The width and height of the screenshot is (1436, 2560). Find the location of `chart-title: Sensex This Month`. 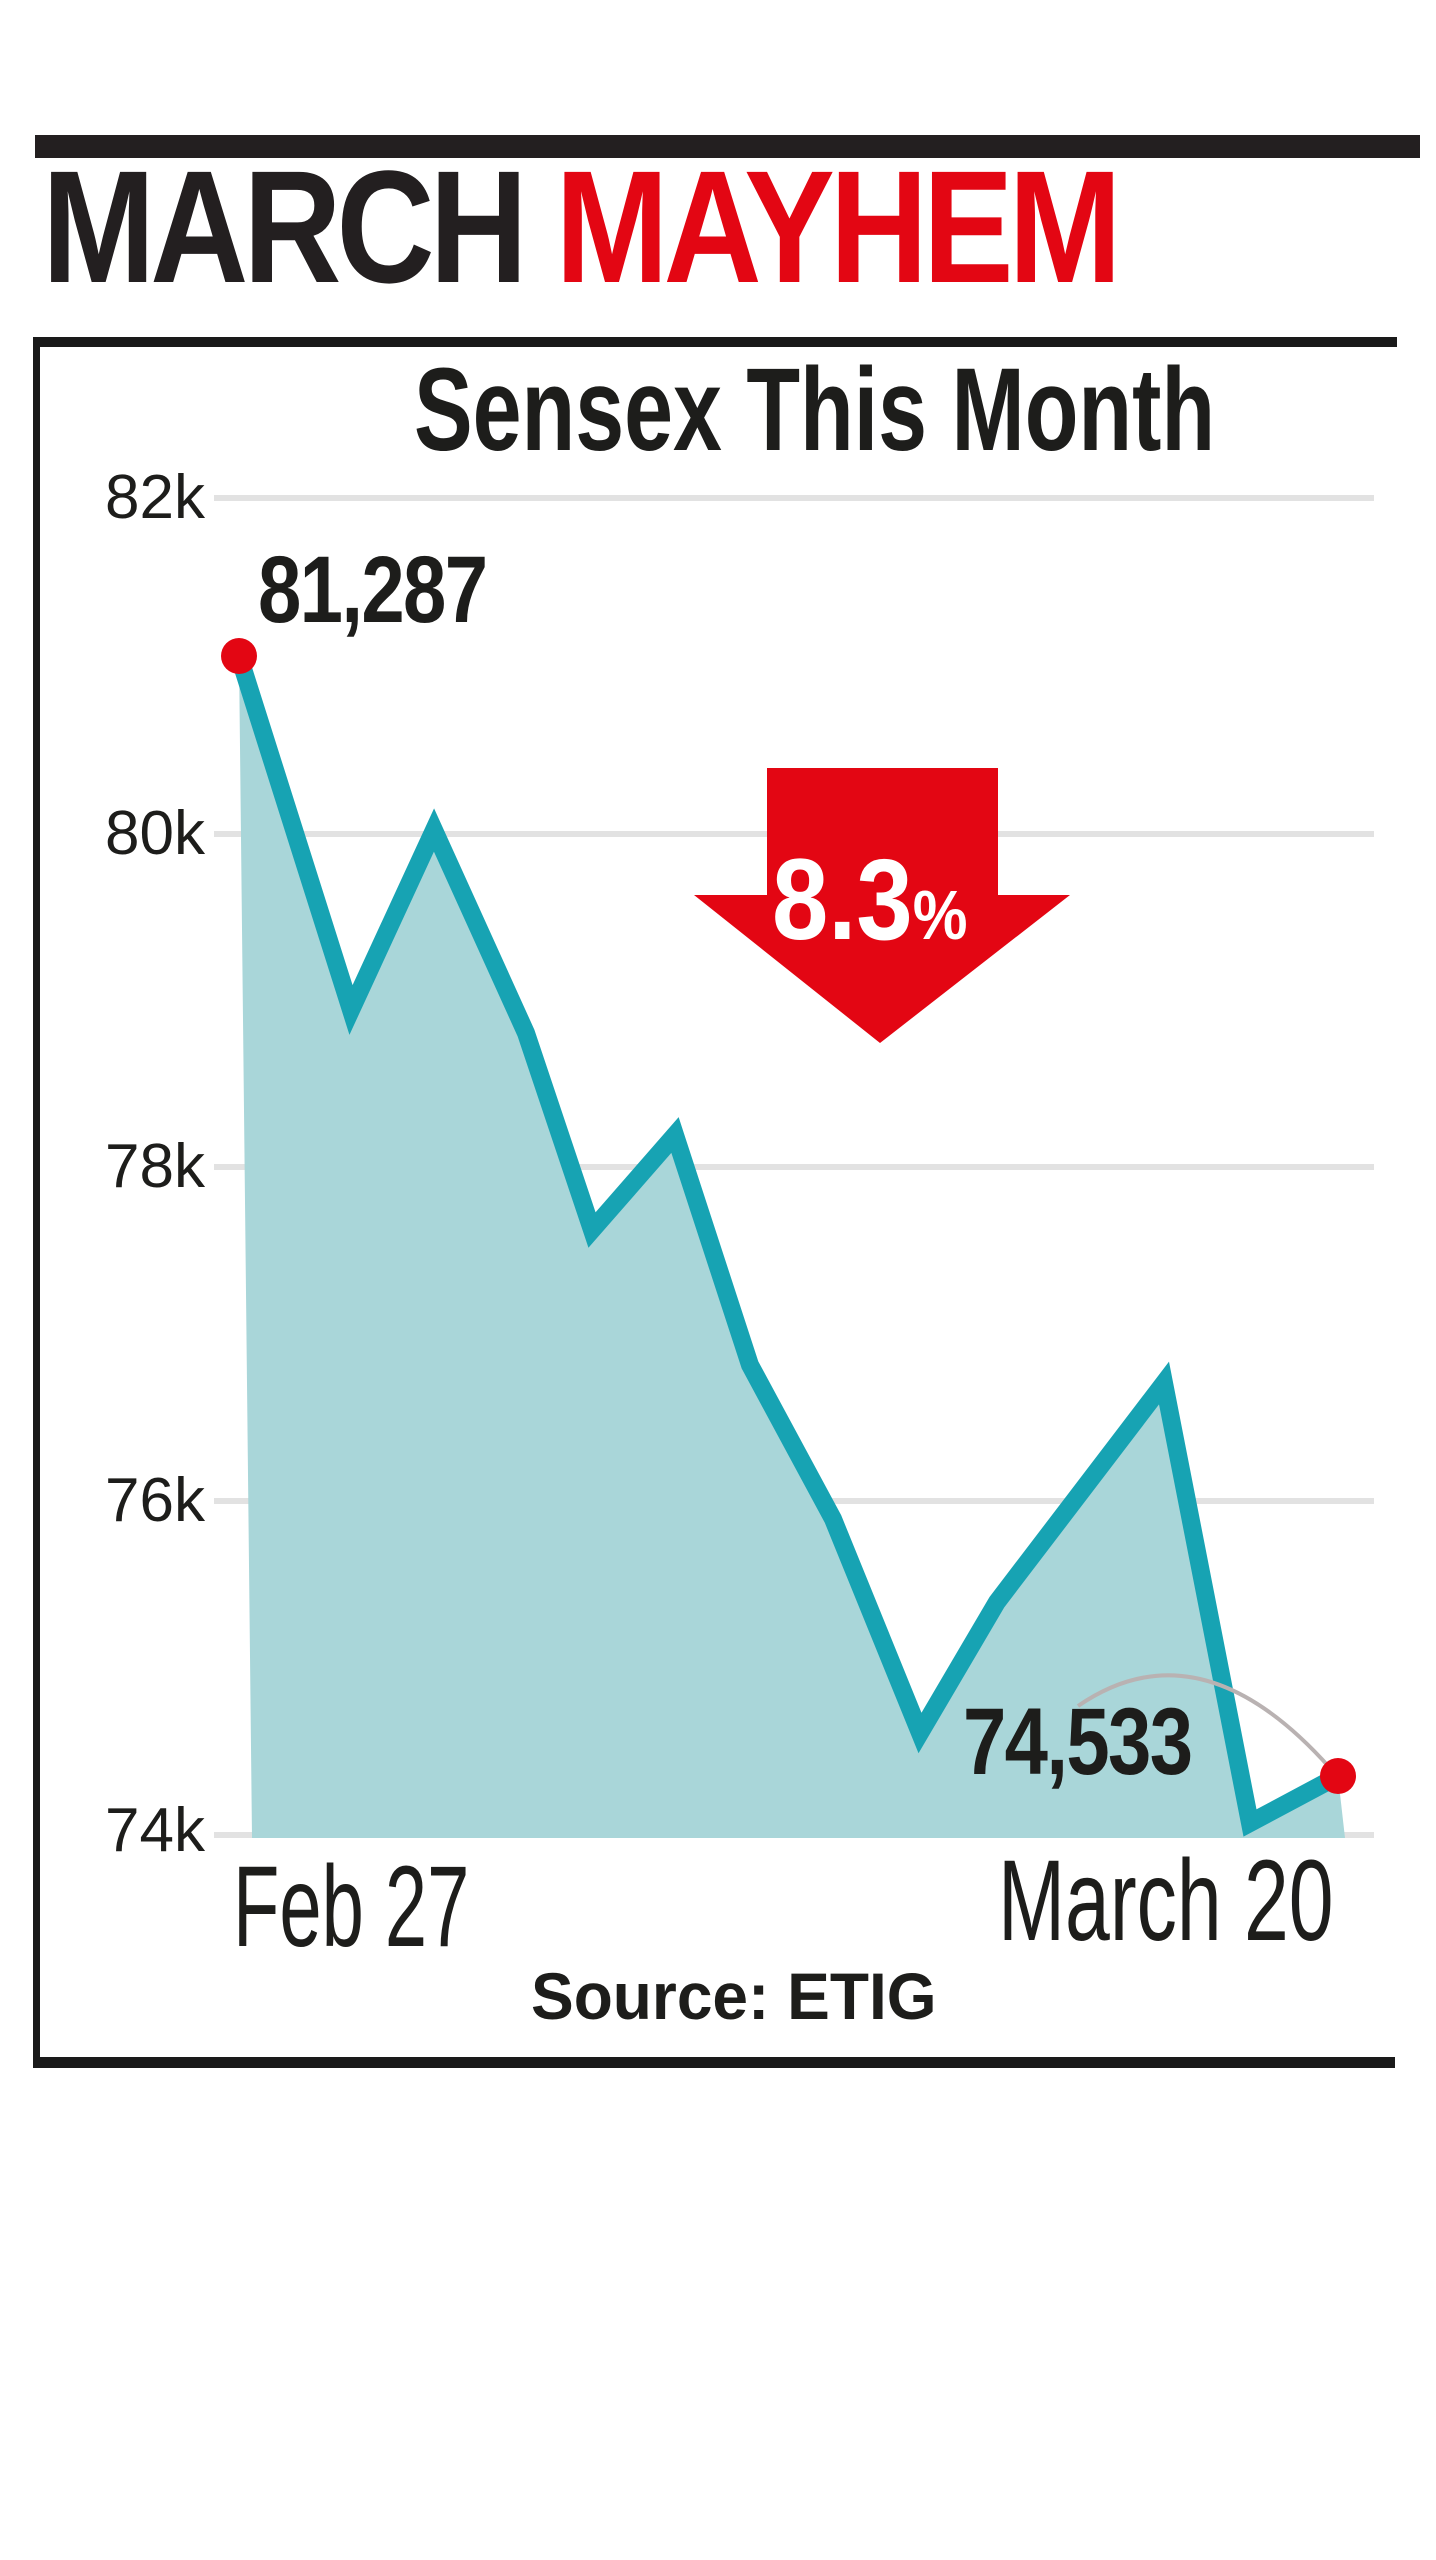

chart-title: Sensex This Month is located at coordinates (815, 410).